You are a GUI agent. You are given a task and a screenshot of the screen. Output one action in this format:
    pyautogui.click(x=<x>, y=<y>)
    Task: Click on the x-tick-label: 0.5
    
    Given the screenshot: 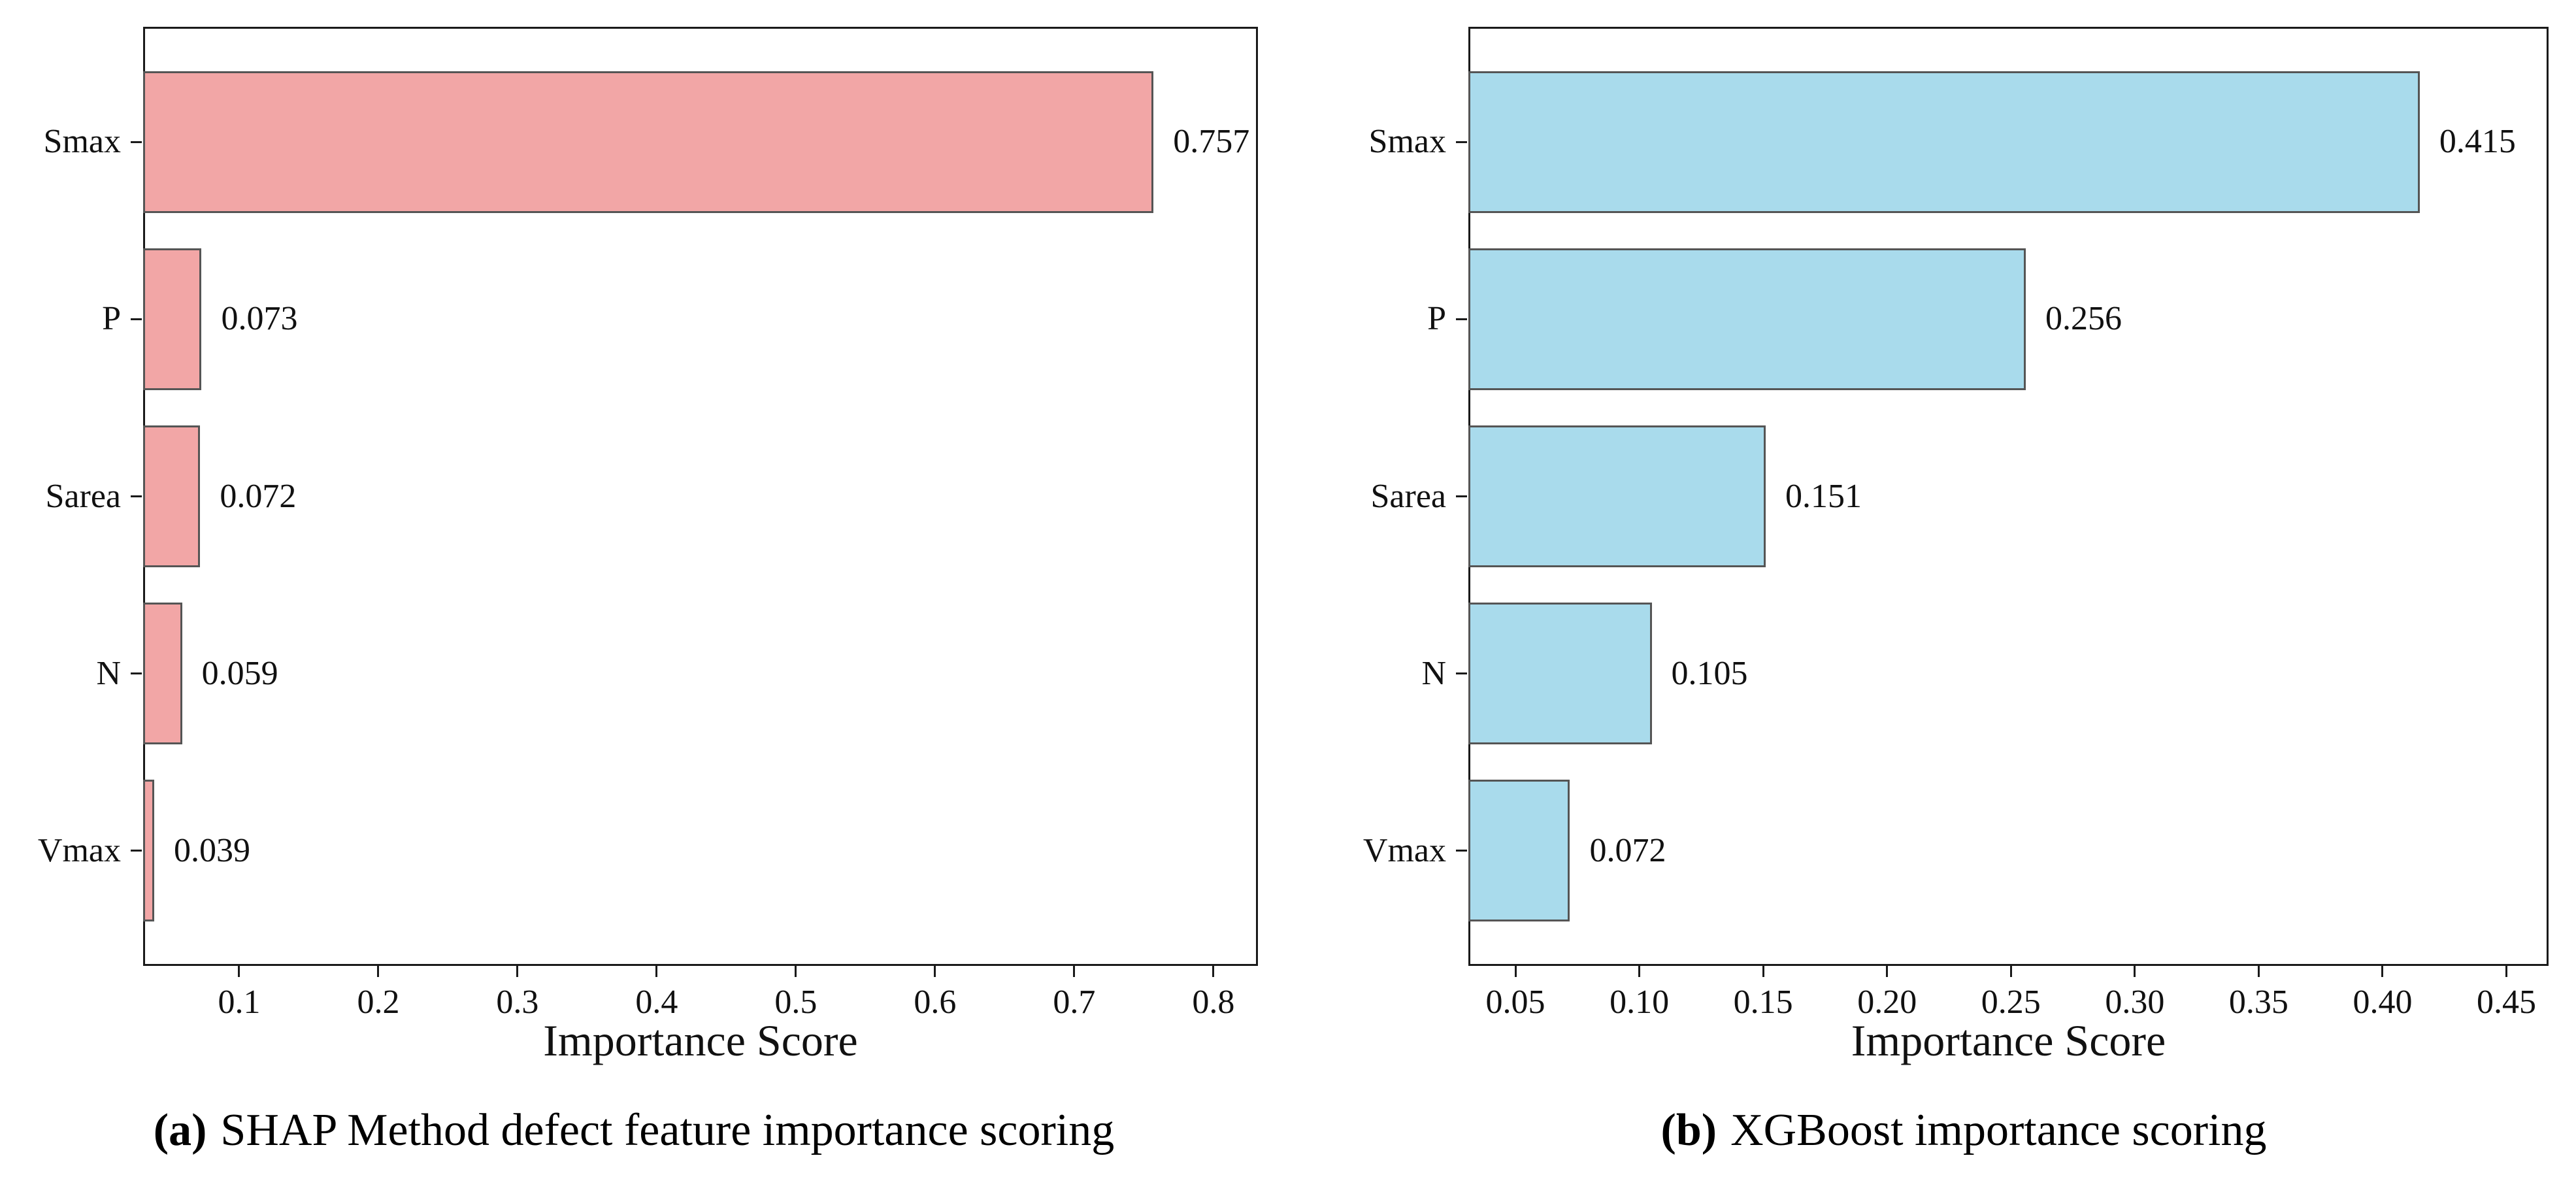 What is the action you would take?
    pyautogui.click(x=795, y=1002)
    